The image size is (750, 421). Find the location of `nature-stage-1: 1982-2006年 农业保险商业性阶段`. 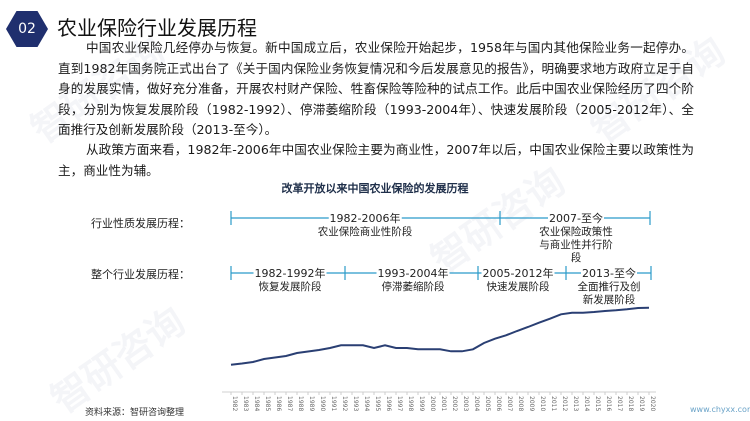

nature-stage-1: 1982-2006年 农业保险商业性阶段 is located at coordinates (365, 225).